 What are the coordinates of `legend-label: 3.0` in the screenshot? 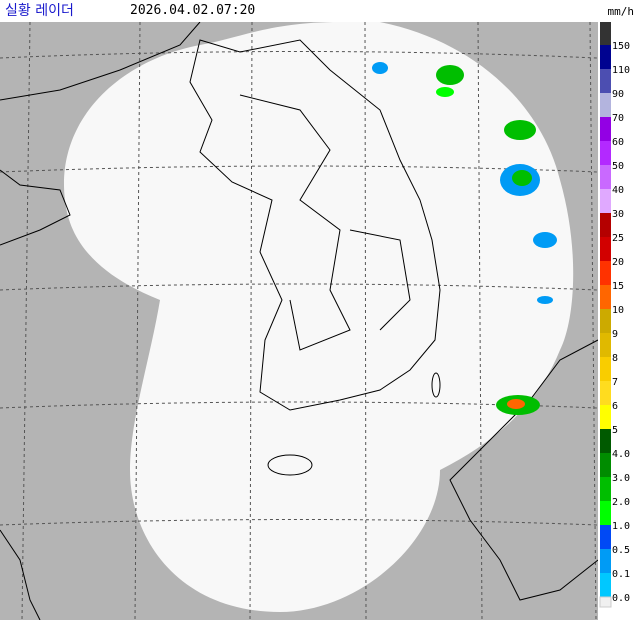 It's located at (621, 478).